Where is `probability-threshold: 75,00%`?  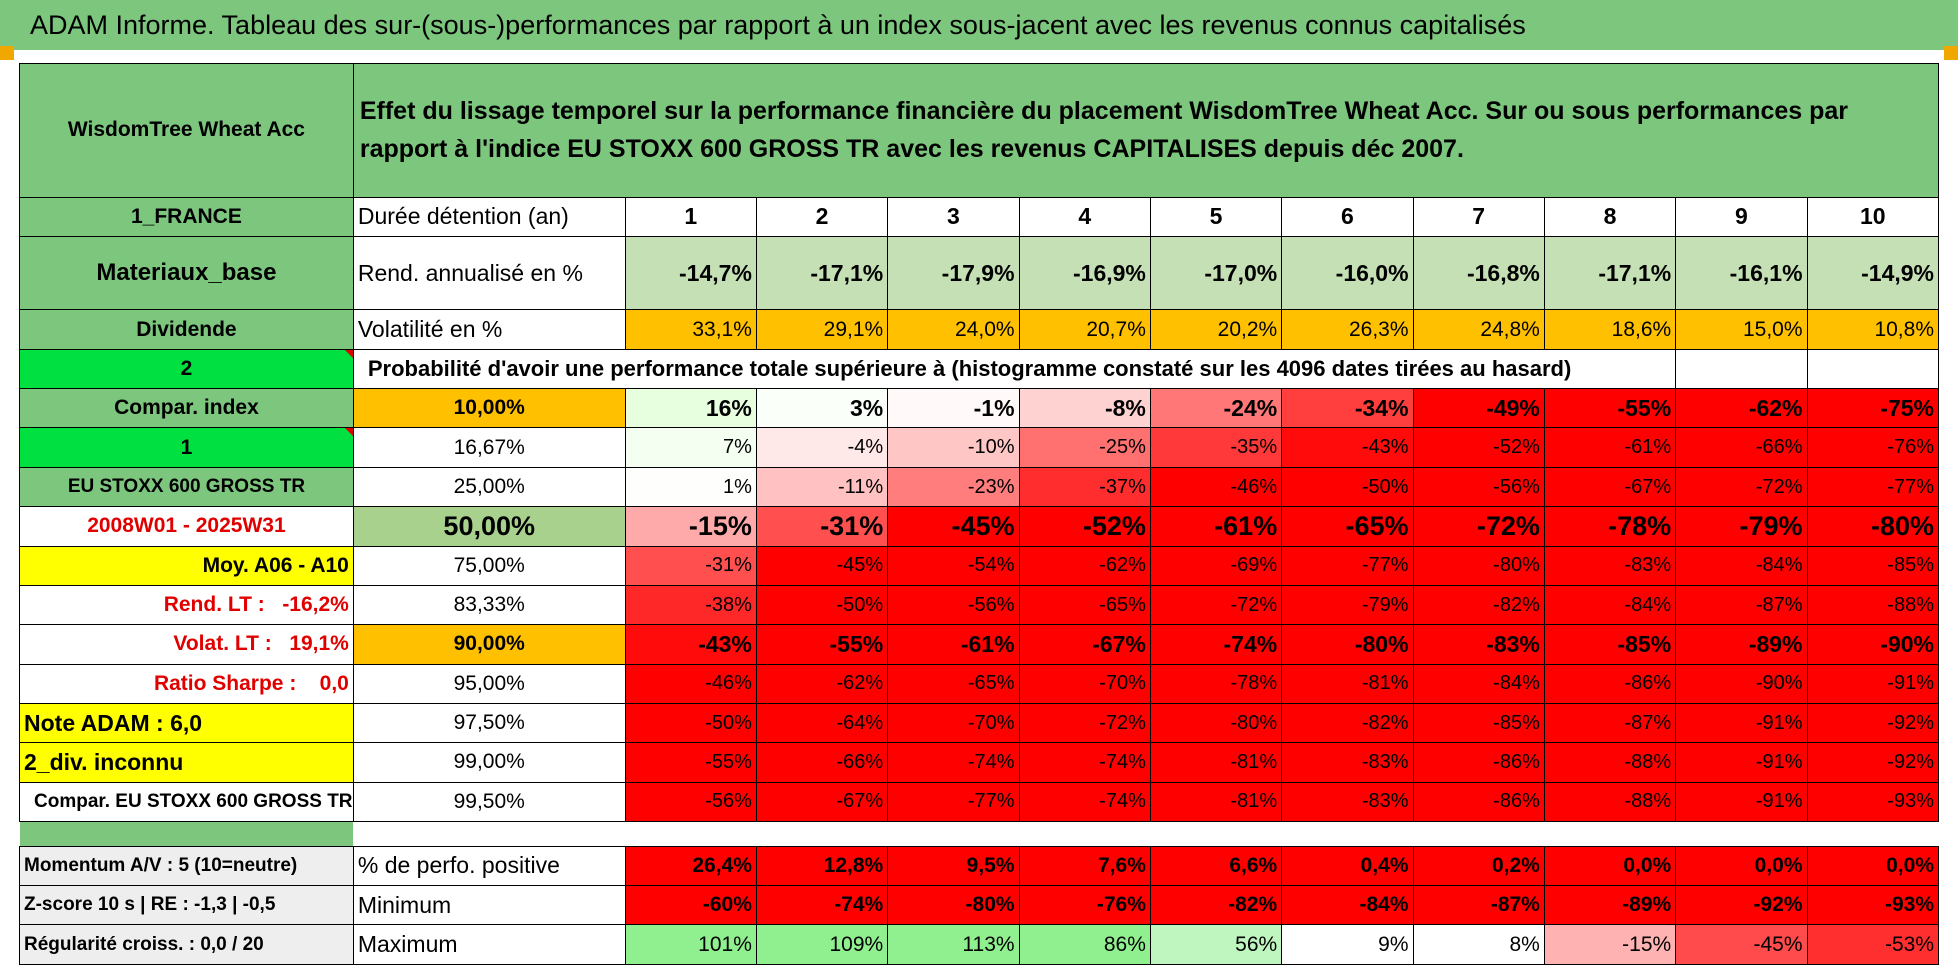
probability-threshold: 75,00% is located at coordinates (489, 565).